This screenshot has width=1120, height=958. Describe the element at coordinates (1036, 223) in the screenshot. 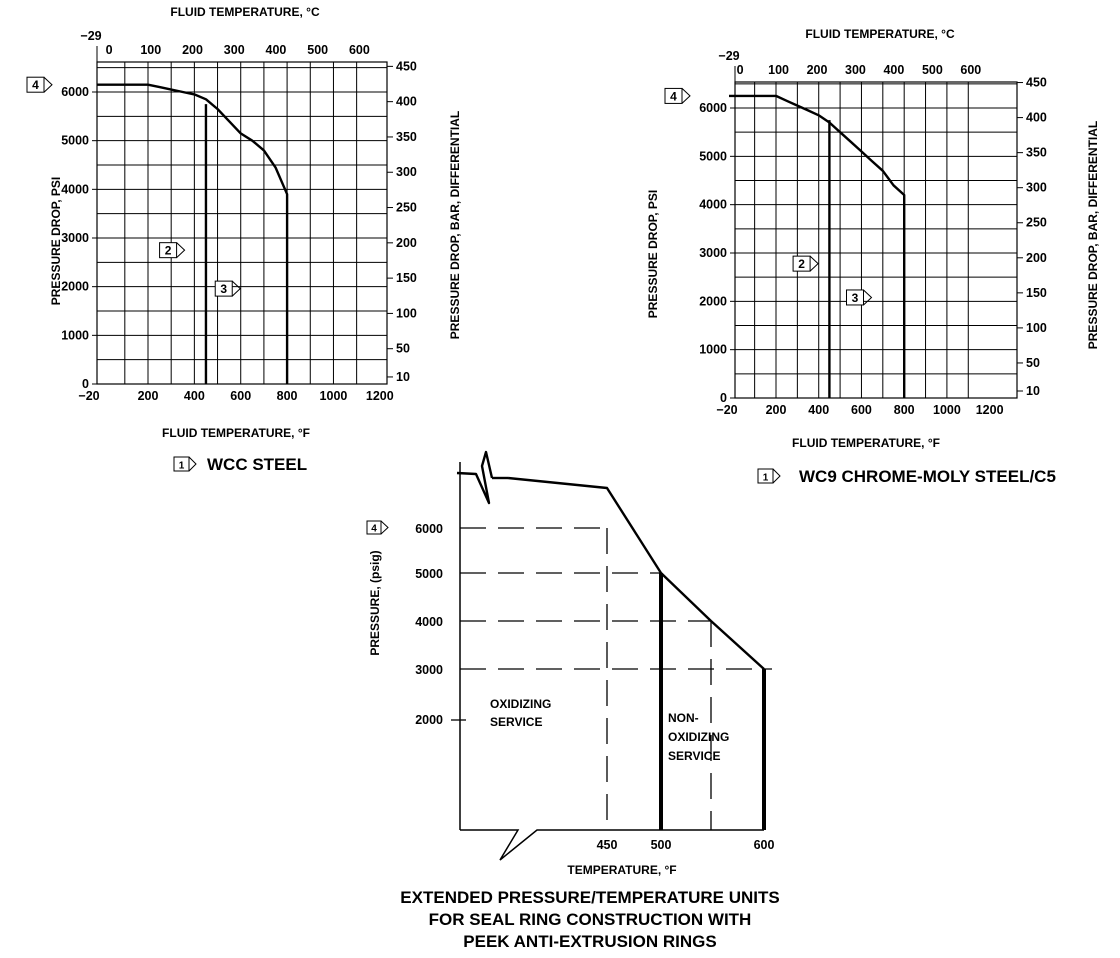

I see `y2-tick-label: 250` at that location.